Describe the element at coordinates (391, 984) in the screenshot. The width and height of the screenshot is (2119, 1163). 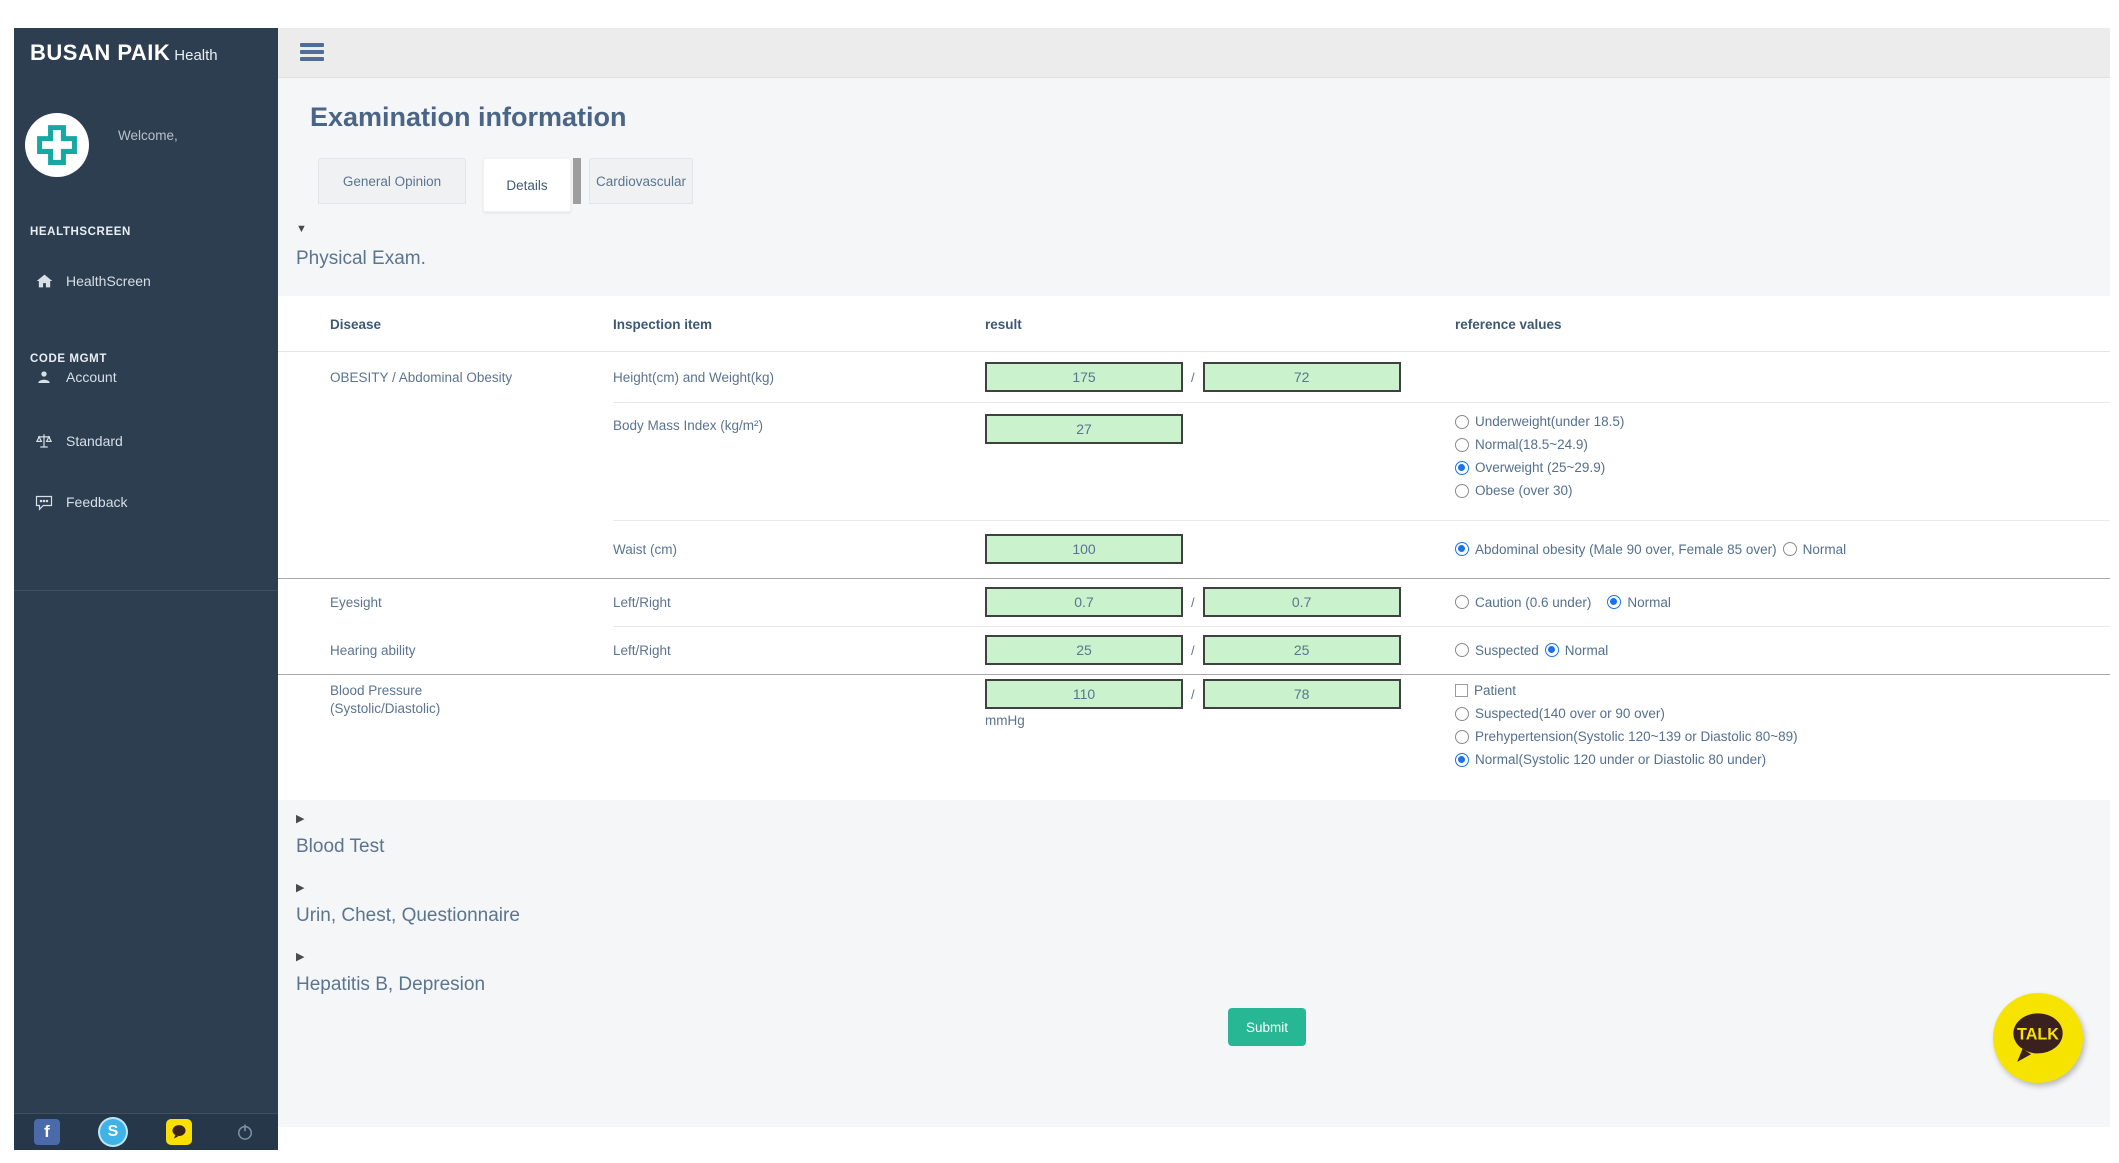
I see `section-title-hepatitis-depresion: Hepatitis B, Depresion` at that location.